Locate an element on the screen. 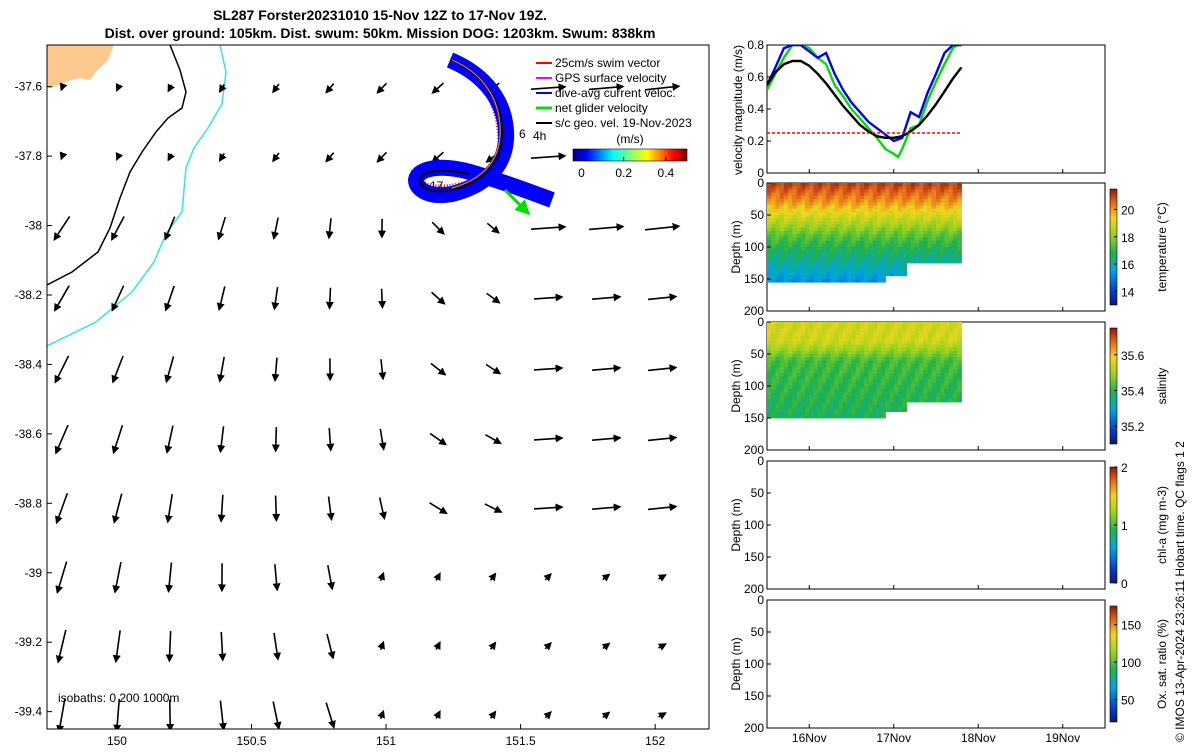 The height and width of the screenshot is (755, 1200). salinity-ytick-label: 50 is located at coordinates (758, 354).